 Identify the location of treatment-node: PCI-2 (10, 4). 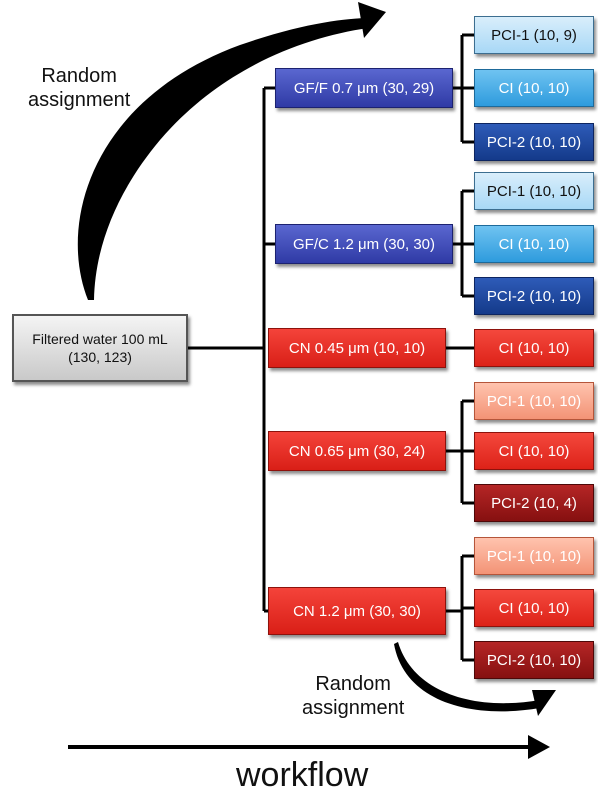
(534, 503).